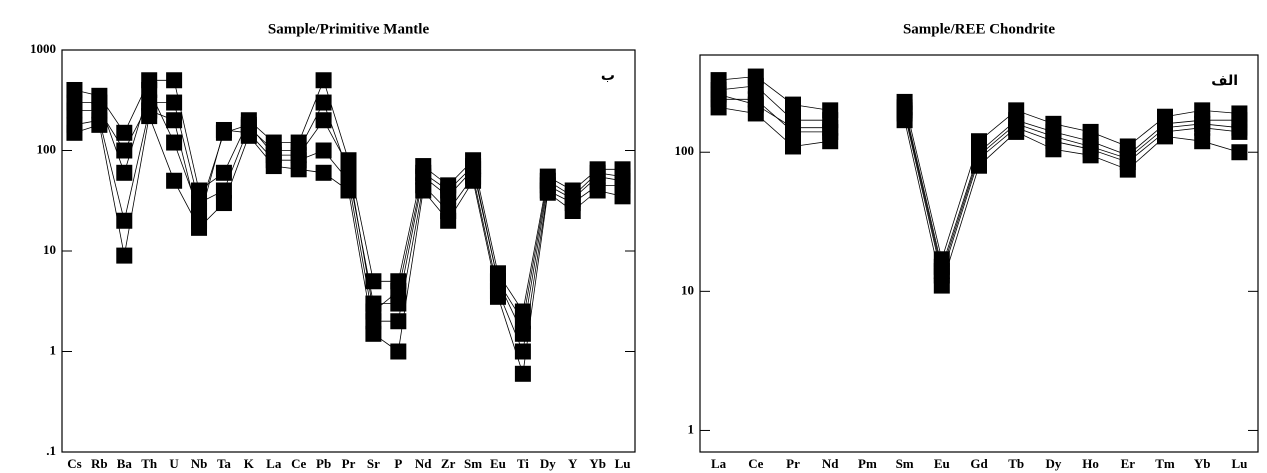 This screenshot has width=1267, height=473. What do you see at coordinates (867, 463) in the screenshot?
I see `x-tick-label: Pm` at bounding box center [867, 463].